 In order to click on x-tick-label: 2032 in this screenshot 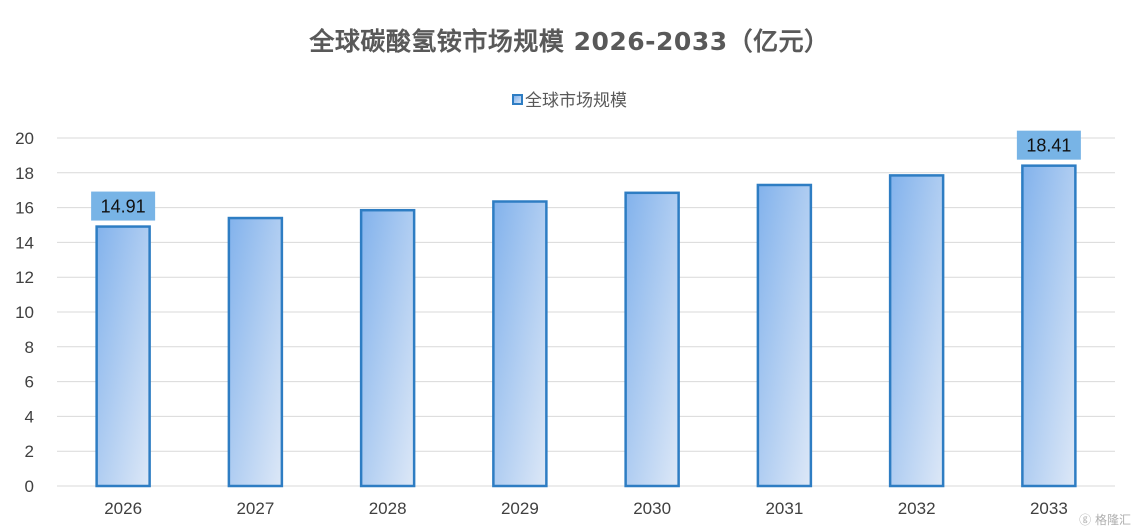, I will do `click(917, 508)`.